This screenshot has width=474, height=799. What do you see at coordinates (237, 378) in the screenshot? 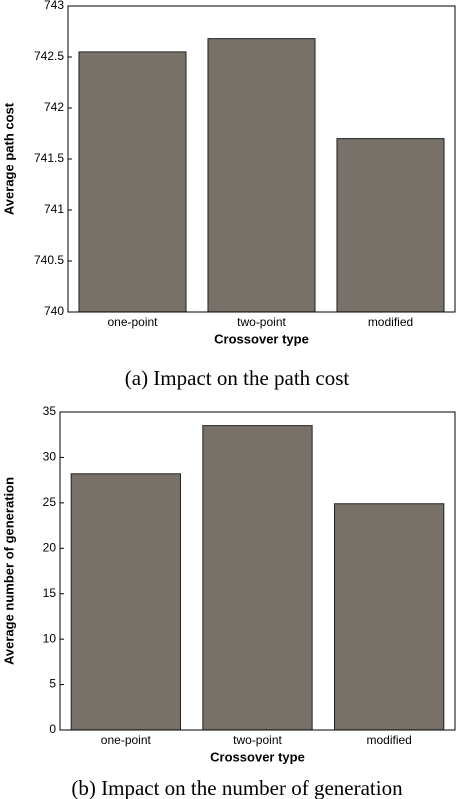
I see `caption: (a) Impact on the path cost` at bounding box center [237, 378].